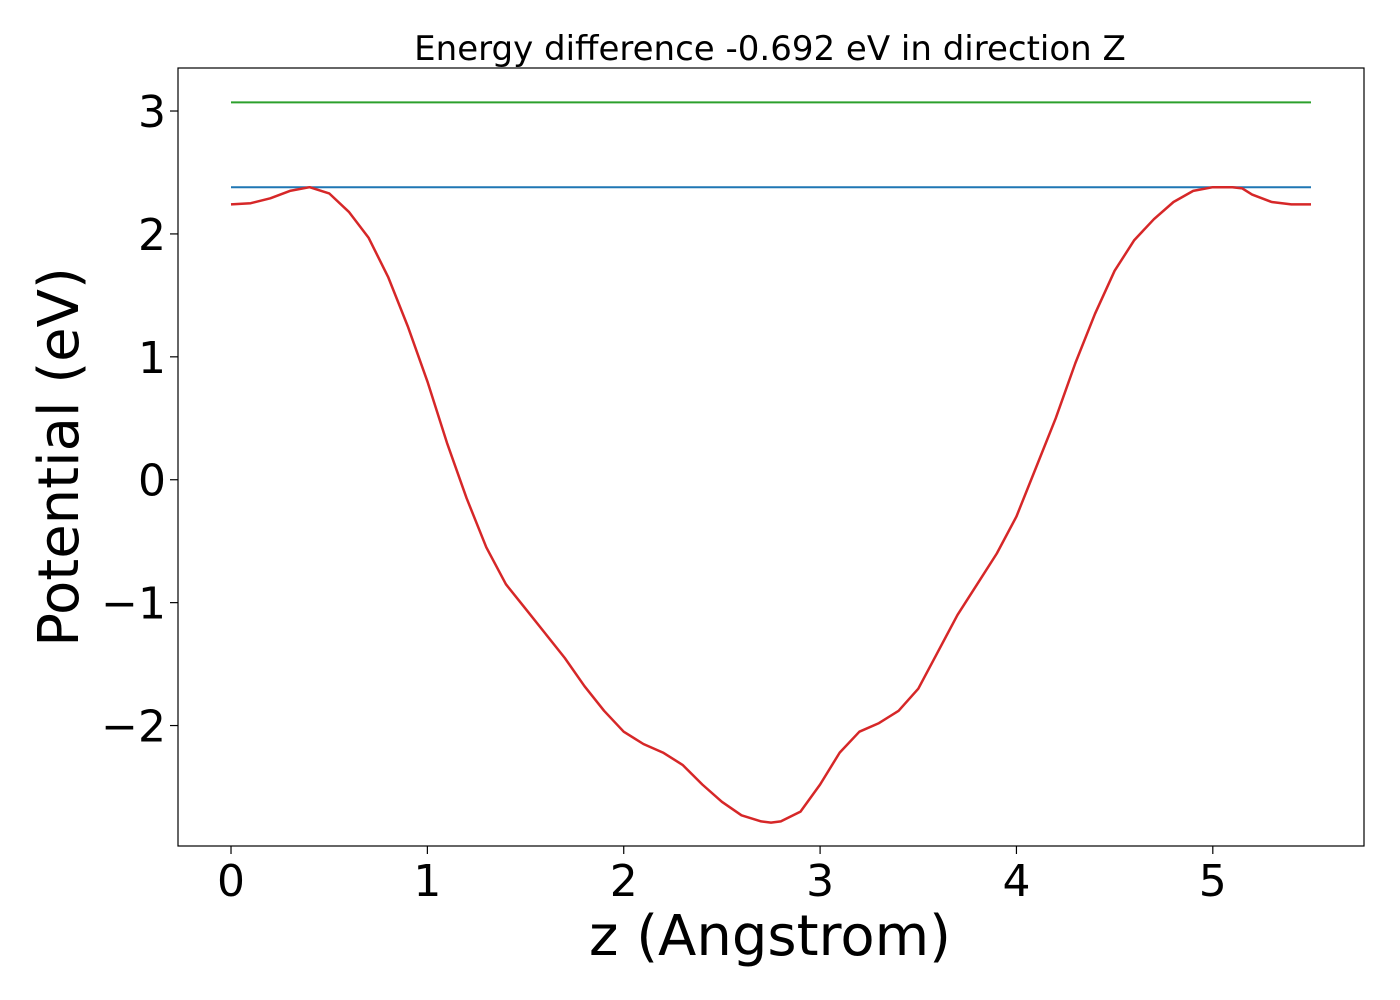  What do you see at coordinates (152, 112) in the screenshot?
I see `y-tick-label: 3` at bounding box center [152, 112].